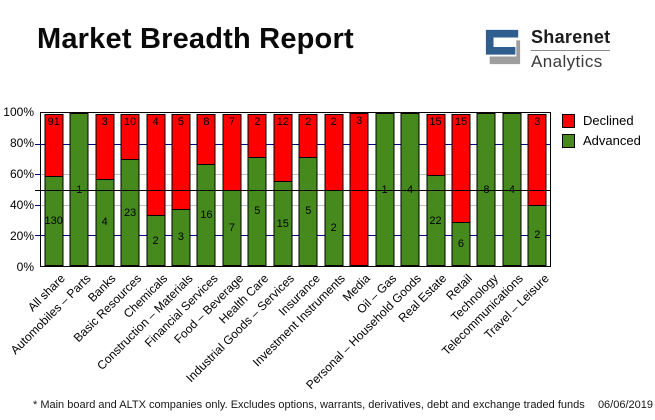 The image size is (655, 420). Describe the element at coordinates (37, 205) in the screenshot. I see `y-tick-40pct` at that location.